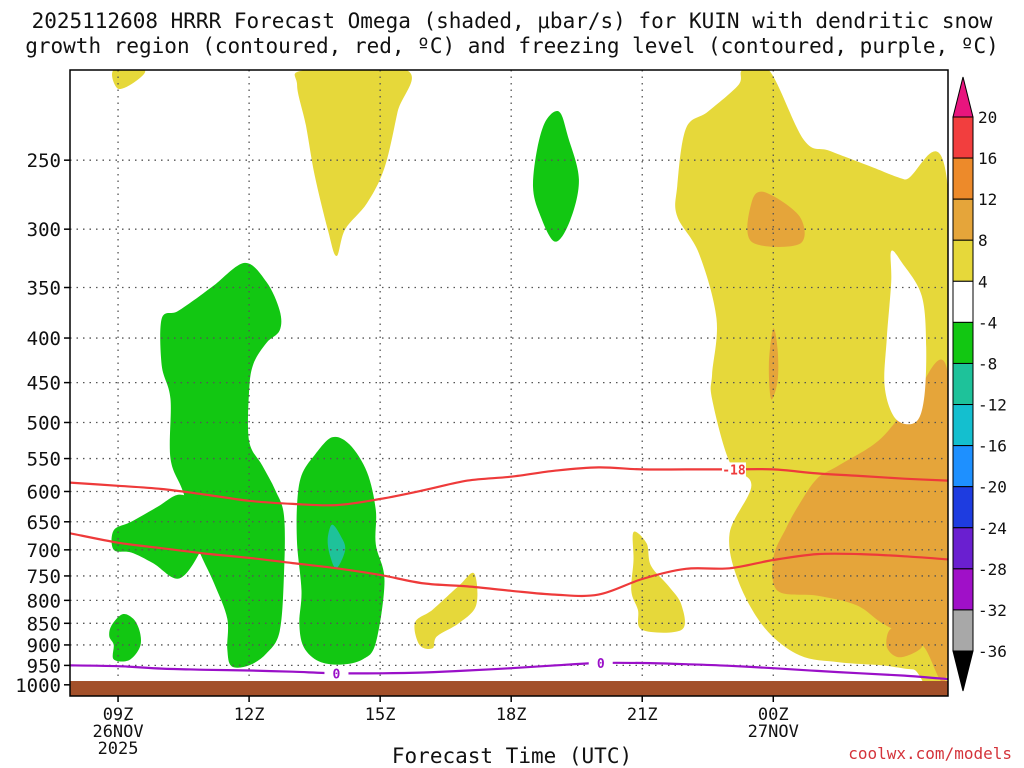 The image size is (1024, 768). Describe the element at coordinates (118, 715) in the screenshot. I see `x-tick-label-09Z: 09Z` at that location.